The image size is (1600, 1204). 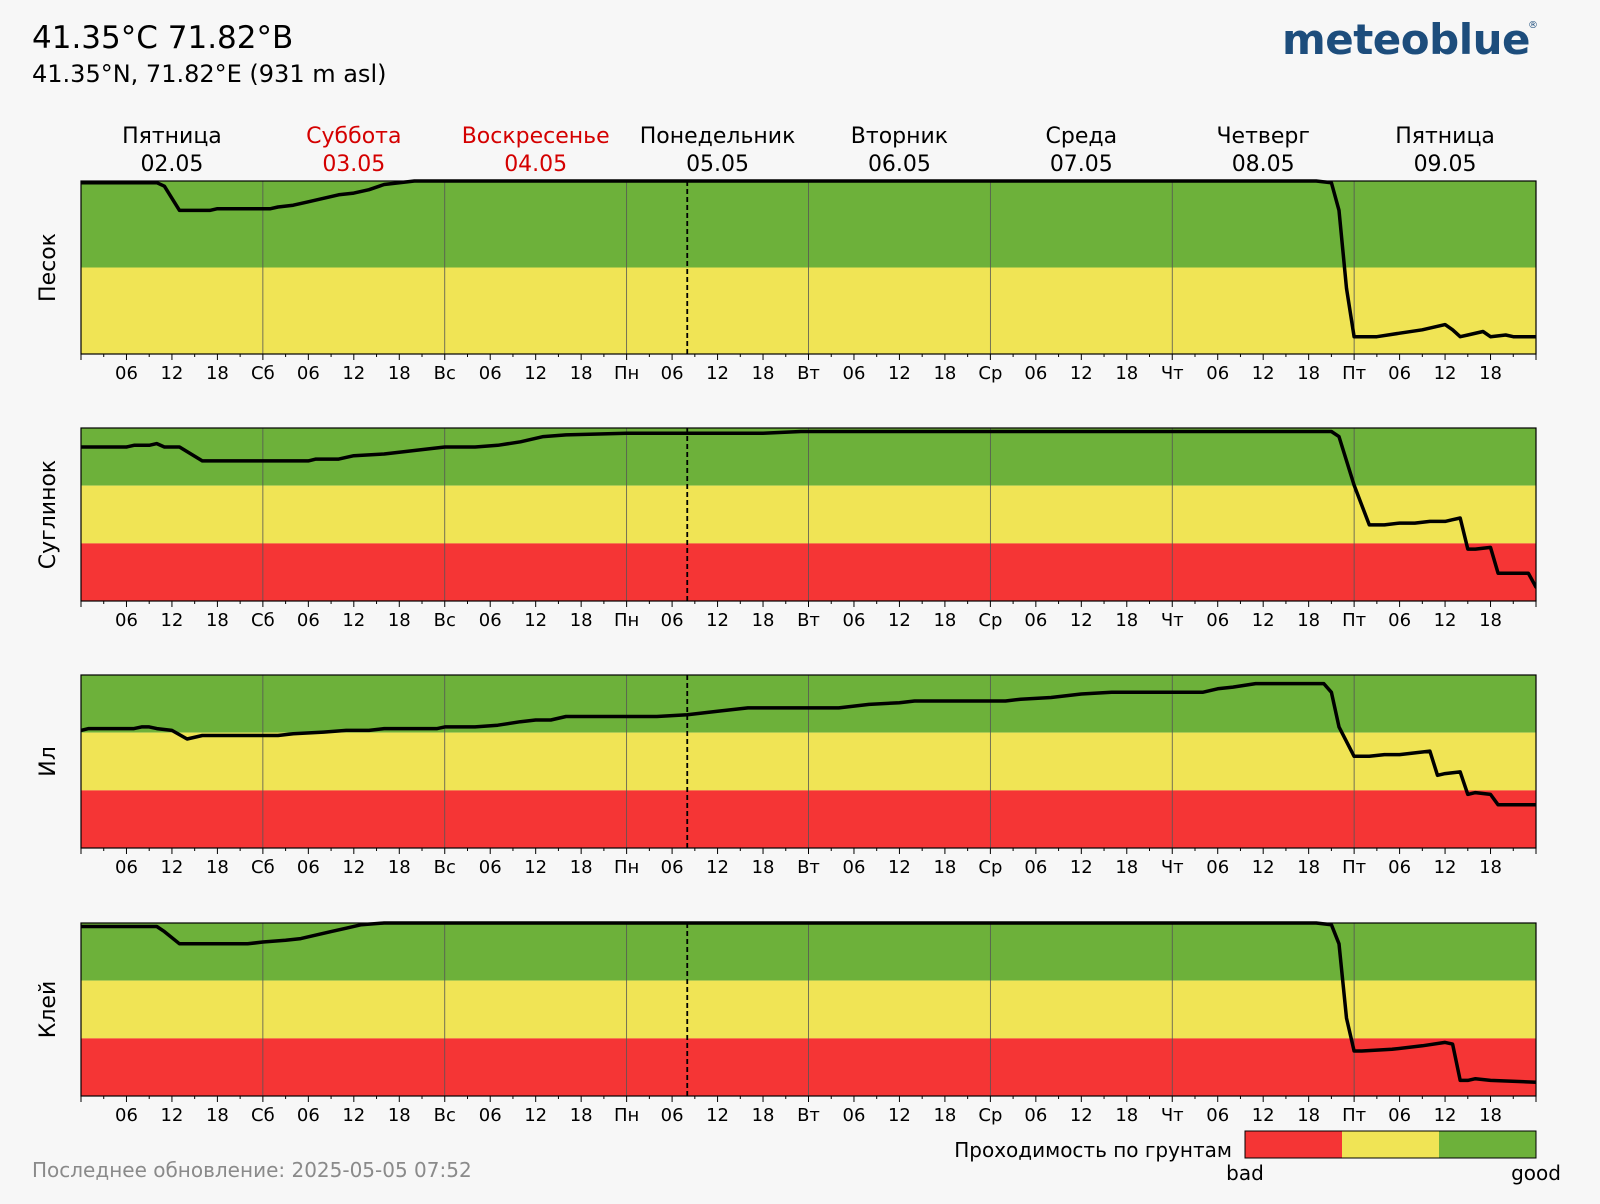 I want to click on day-date-label: 05.05, so click(x=717, y=164).